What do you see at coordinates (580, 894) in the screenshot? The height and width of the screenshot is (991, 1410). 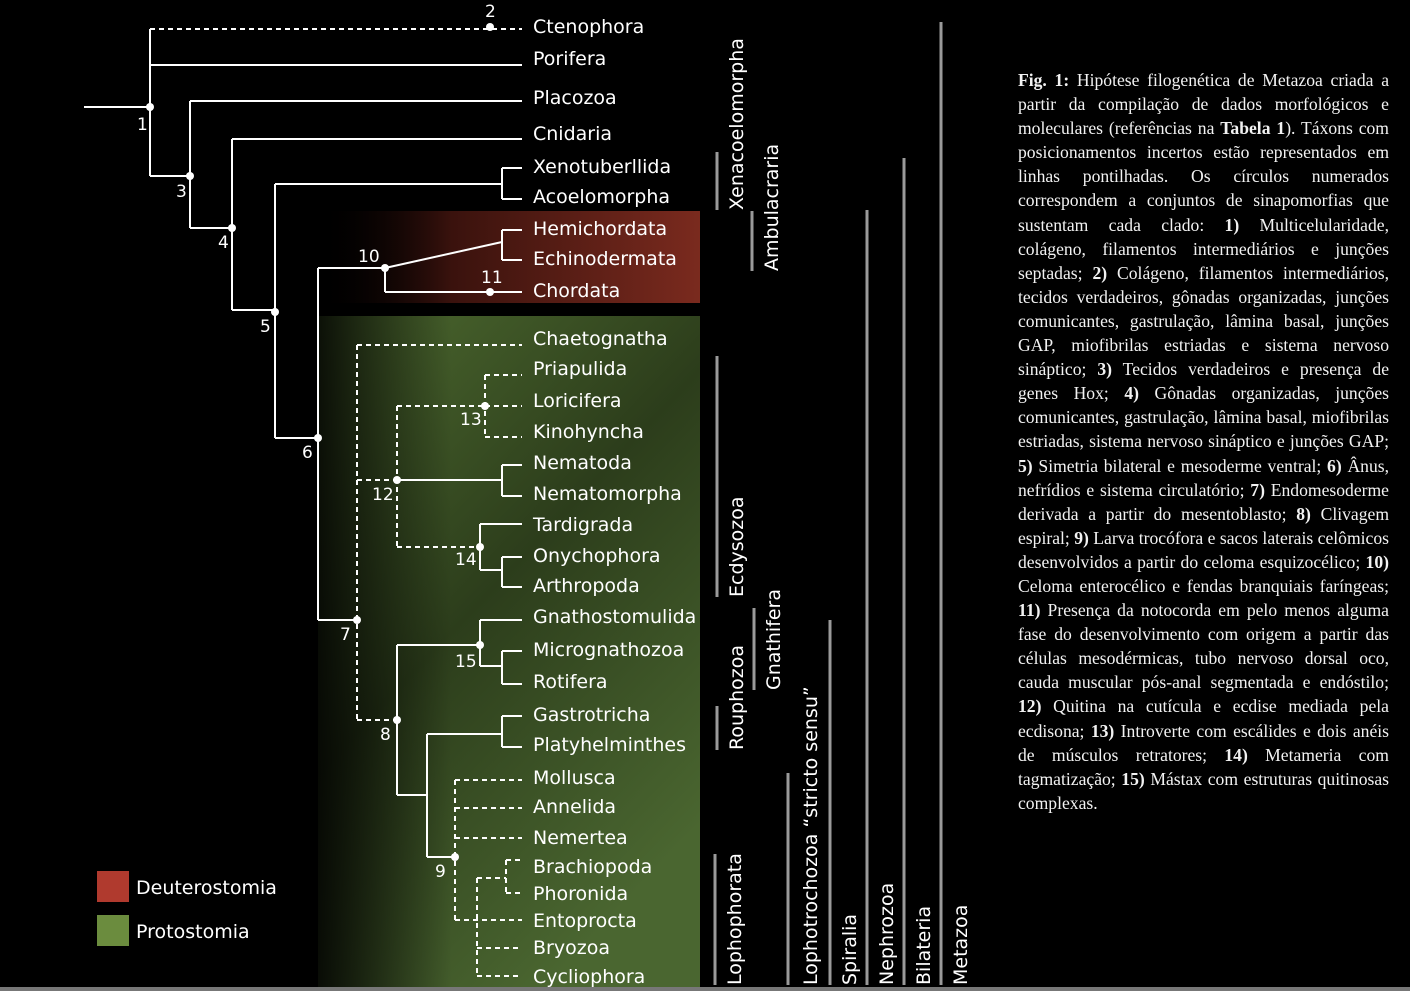 I see `taxon-label: Phoronida` at bounding box center [580, 894].